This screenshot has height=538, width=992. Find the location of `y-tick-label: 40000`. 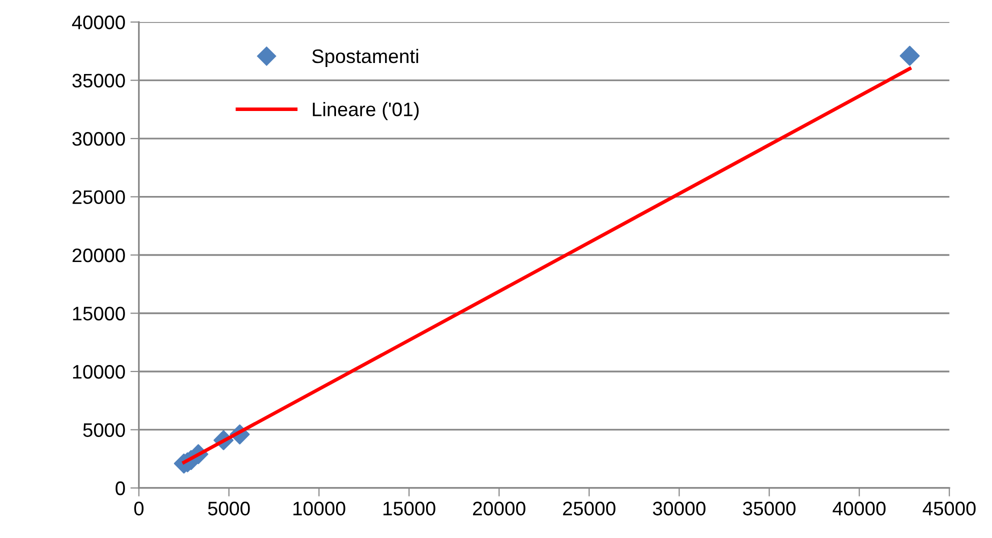

y-tick-label: 40000 is located at coordinates (98, 23).